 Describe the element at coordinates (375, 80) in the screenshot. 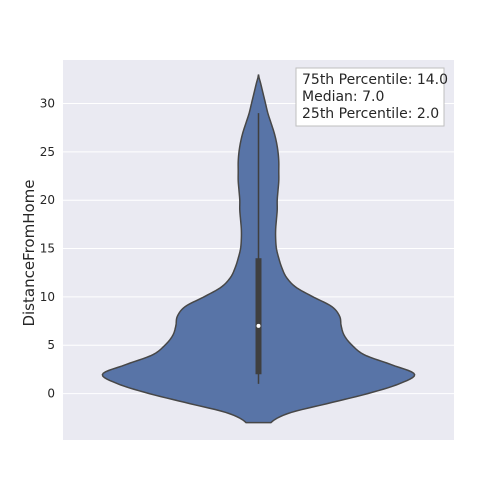

I see `annotation-line-q3: 75th Percentile: 14.0` at that location.